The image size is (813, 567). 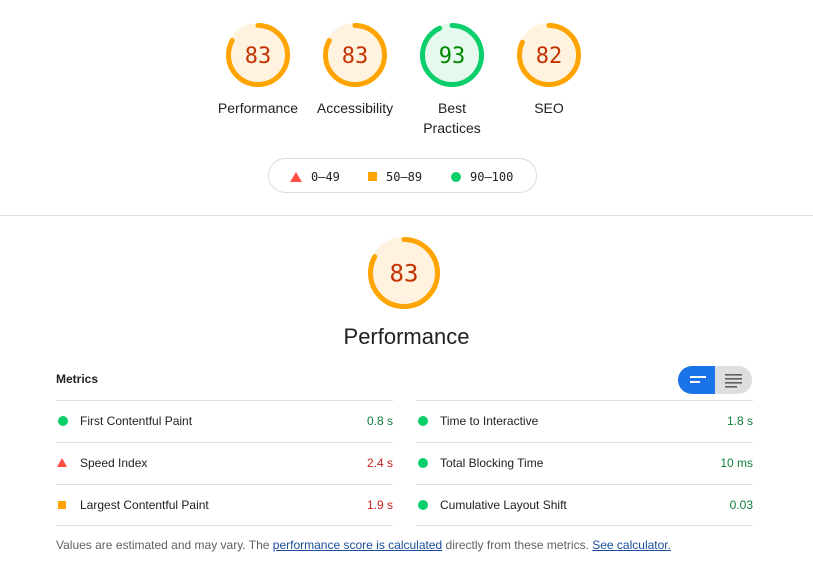 I want to click on metric-value: 2.4 s, so click(x=379, y=463).